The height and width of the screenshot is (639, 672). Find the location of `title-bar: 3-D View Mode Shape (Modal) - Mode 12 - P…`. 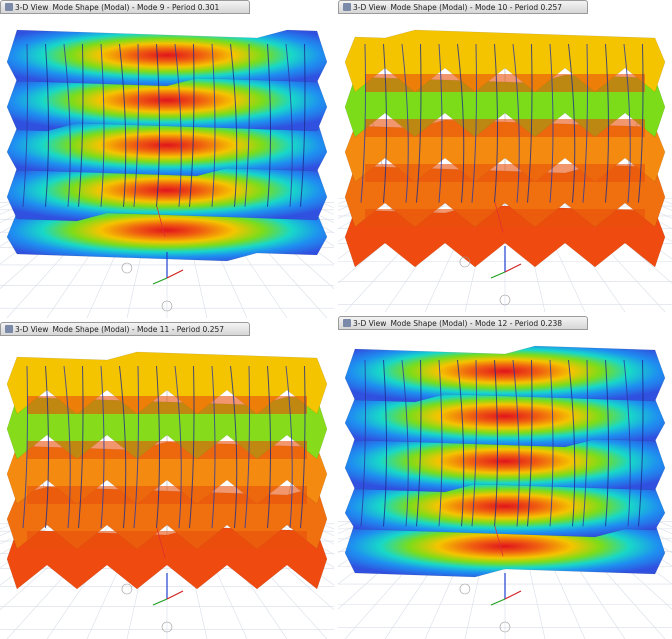

title-bar: 3-D View Mode Shape (Modal) - Mode 12 - P… is located at coordinates (463, 323).